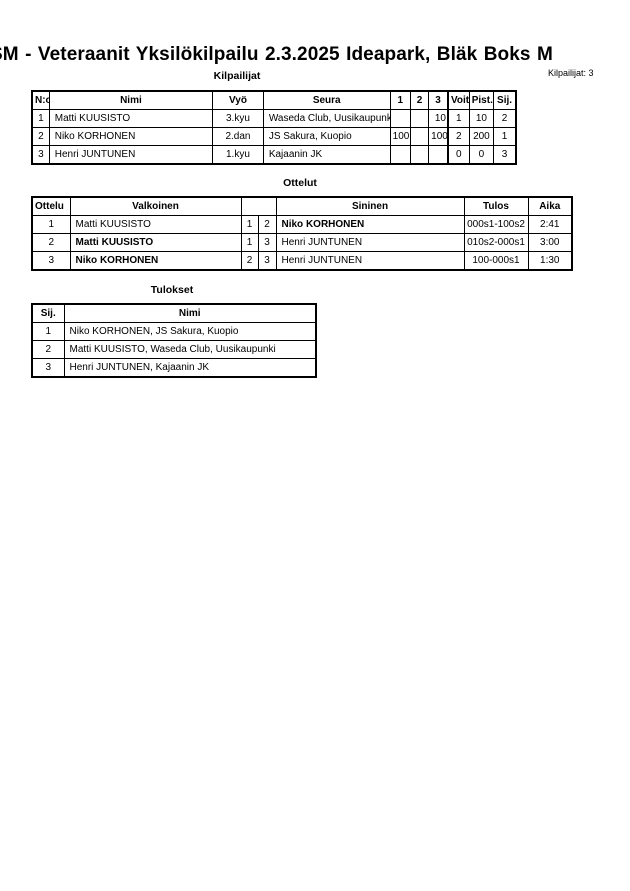 Image resolution: width=630 pixels, height=891 pixels. I want to click on column-header: Sininen, so click(370, 206).